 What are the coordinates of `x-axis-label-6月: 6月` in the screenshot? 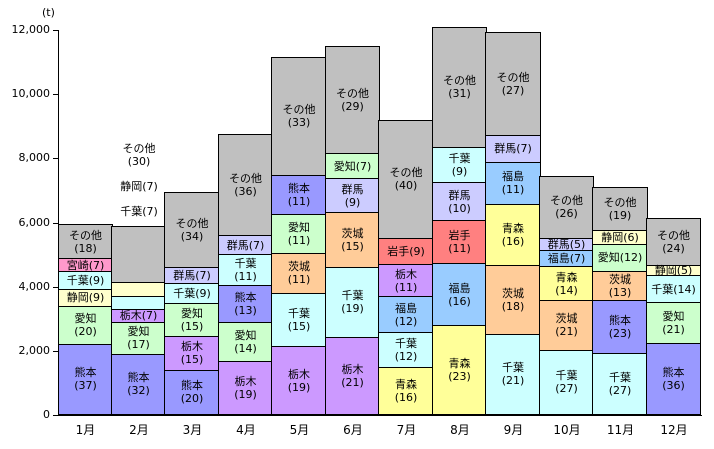 It's located at (353, 430).